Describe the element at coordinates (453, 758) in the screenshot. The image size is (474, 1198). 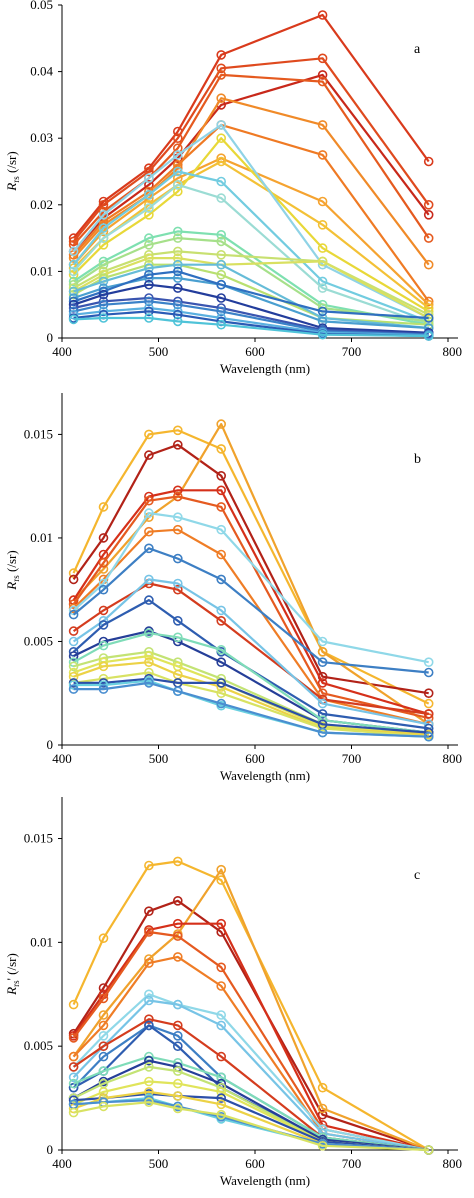
I see `x-tick-label: 800` at that location.